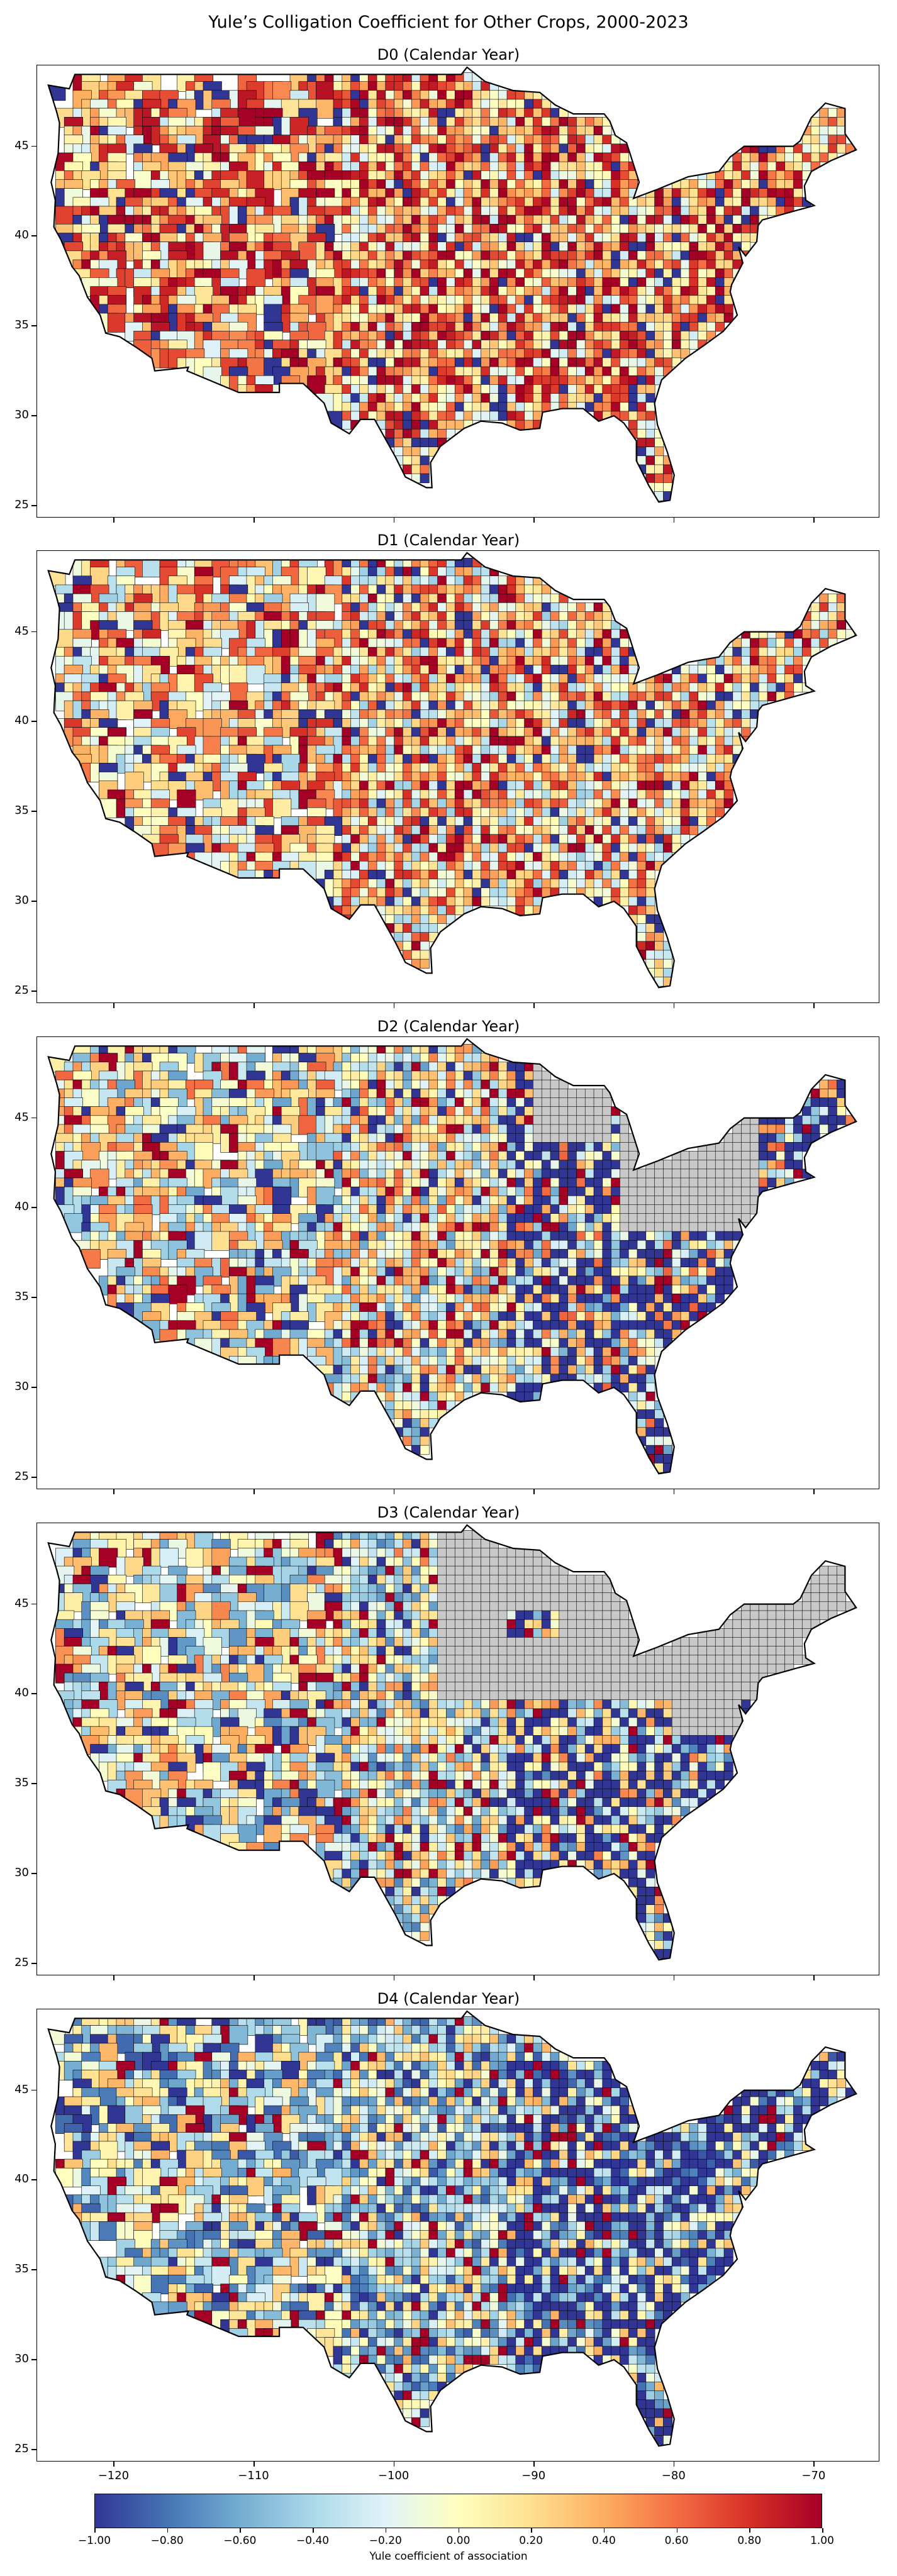  Describe the element at coordinates (531, 2540) in the screenshot. I see `colorbar-tick-label: 0.20` at that location.